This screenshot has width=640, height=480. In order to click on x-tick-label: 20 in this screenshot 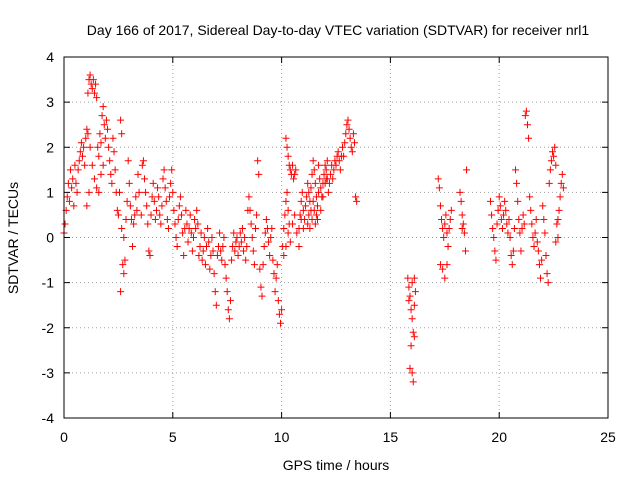, I will do `click(499, 437)`.